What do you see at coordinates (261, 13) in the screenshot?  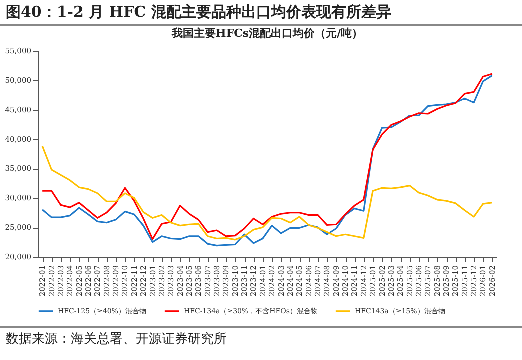 I see `chart-title: 图40：1-2 月 HFC 混配主要品种出口均价表现有所差异` at bounding box center [261, 13].